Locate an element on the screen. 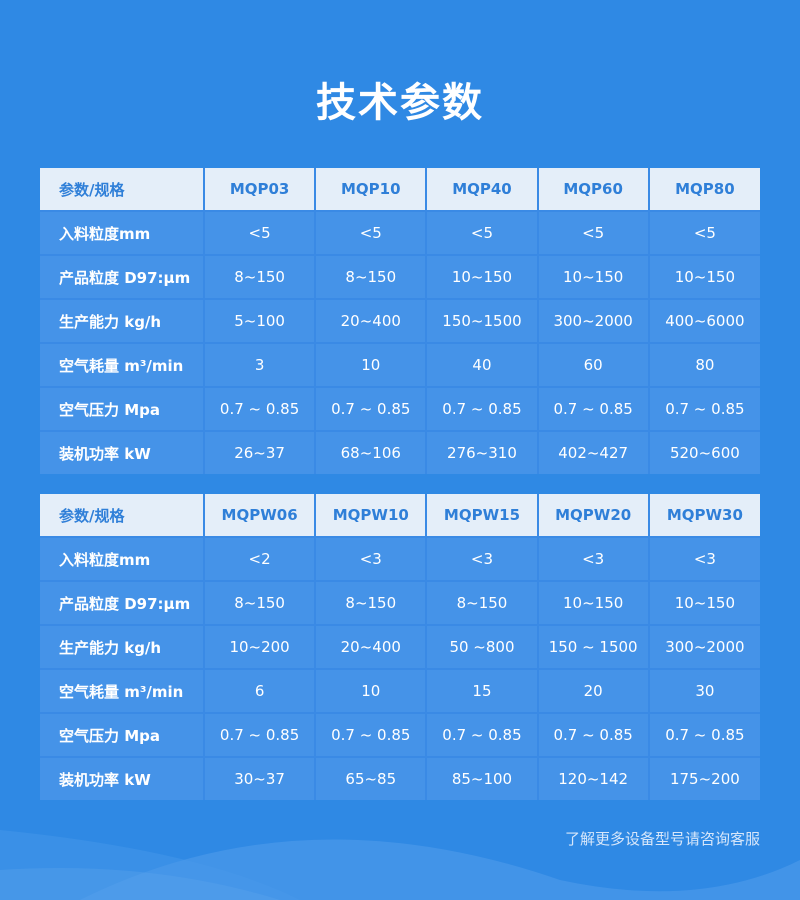 Image resolution: width=800 pixels, height=900 pixels. table-header-row: 参数/规格 MQPW06 MQPW10 MQPW15 MQPW20 MQPW30 is located at coordinates (400, 516).